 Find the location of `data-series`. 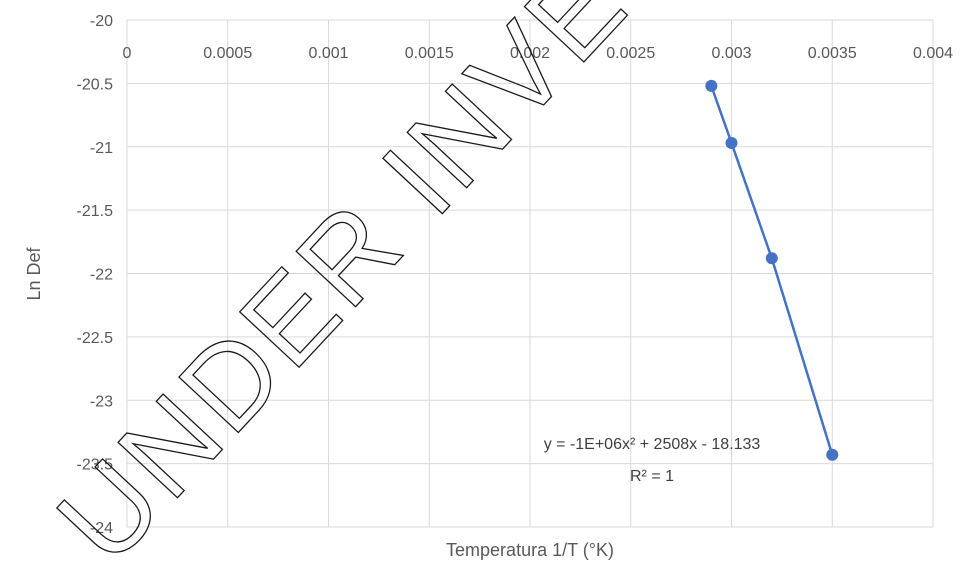

data-series is located at coordinates (772, 270).